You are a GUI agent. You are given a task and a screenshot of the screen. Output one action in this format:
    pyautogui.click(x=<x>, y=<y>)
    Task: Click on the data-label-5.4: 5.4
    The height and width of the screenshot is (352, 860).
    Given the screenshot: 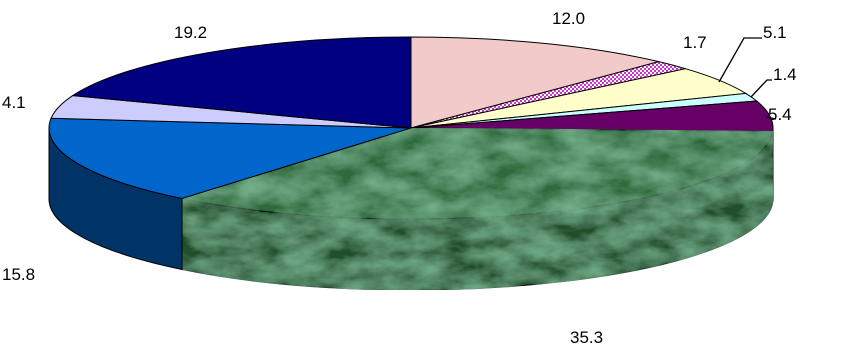 What is the action you would take?
    pyautogui.click(x=780, y=114)
    